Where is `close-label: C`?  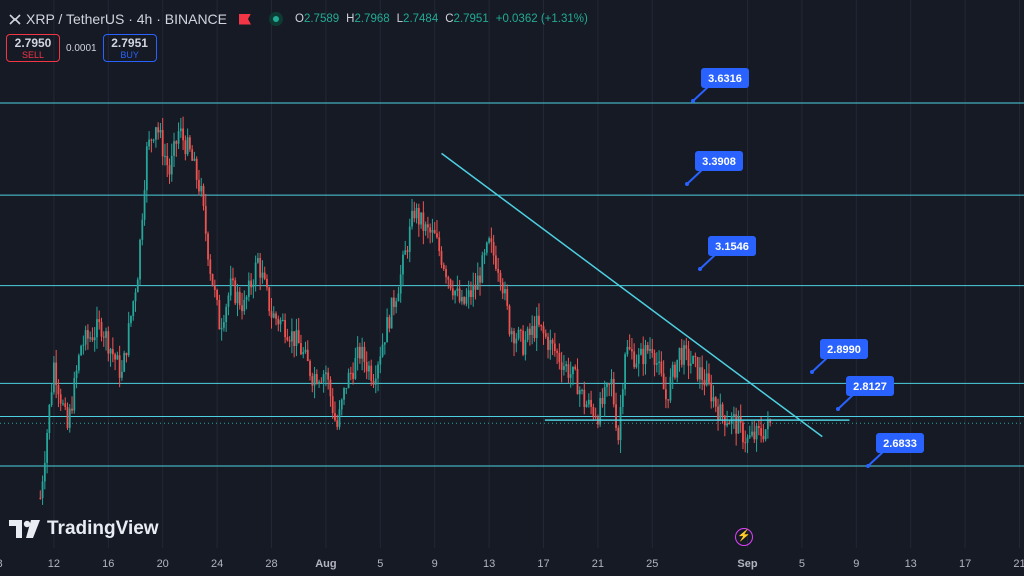
close-label: C is located at coordinates (449, 19).